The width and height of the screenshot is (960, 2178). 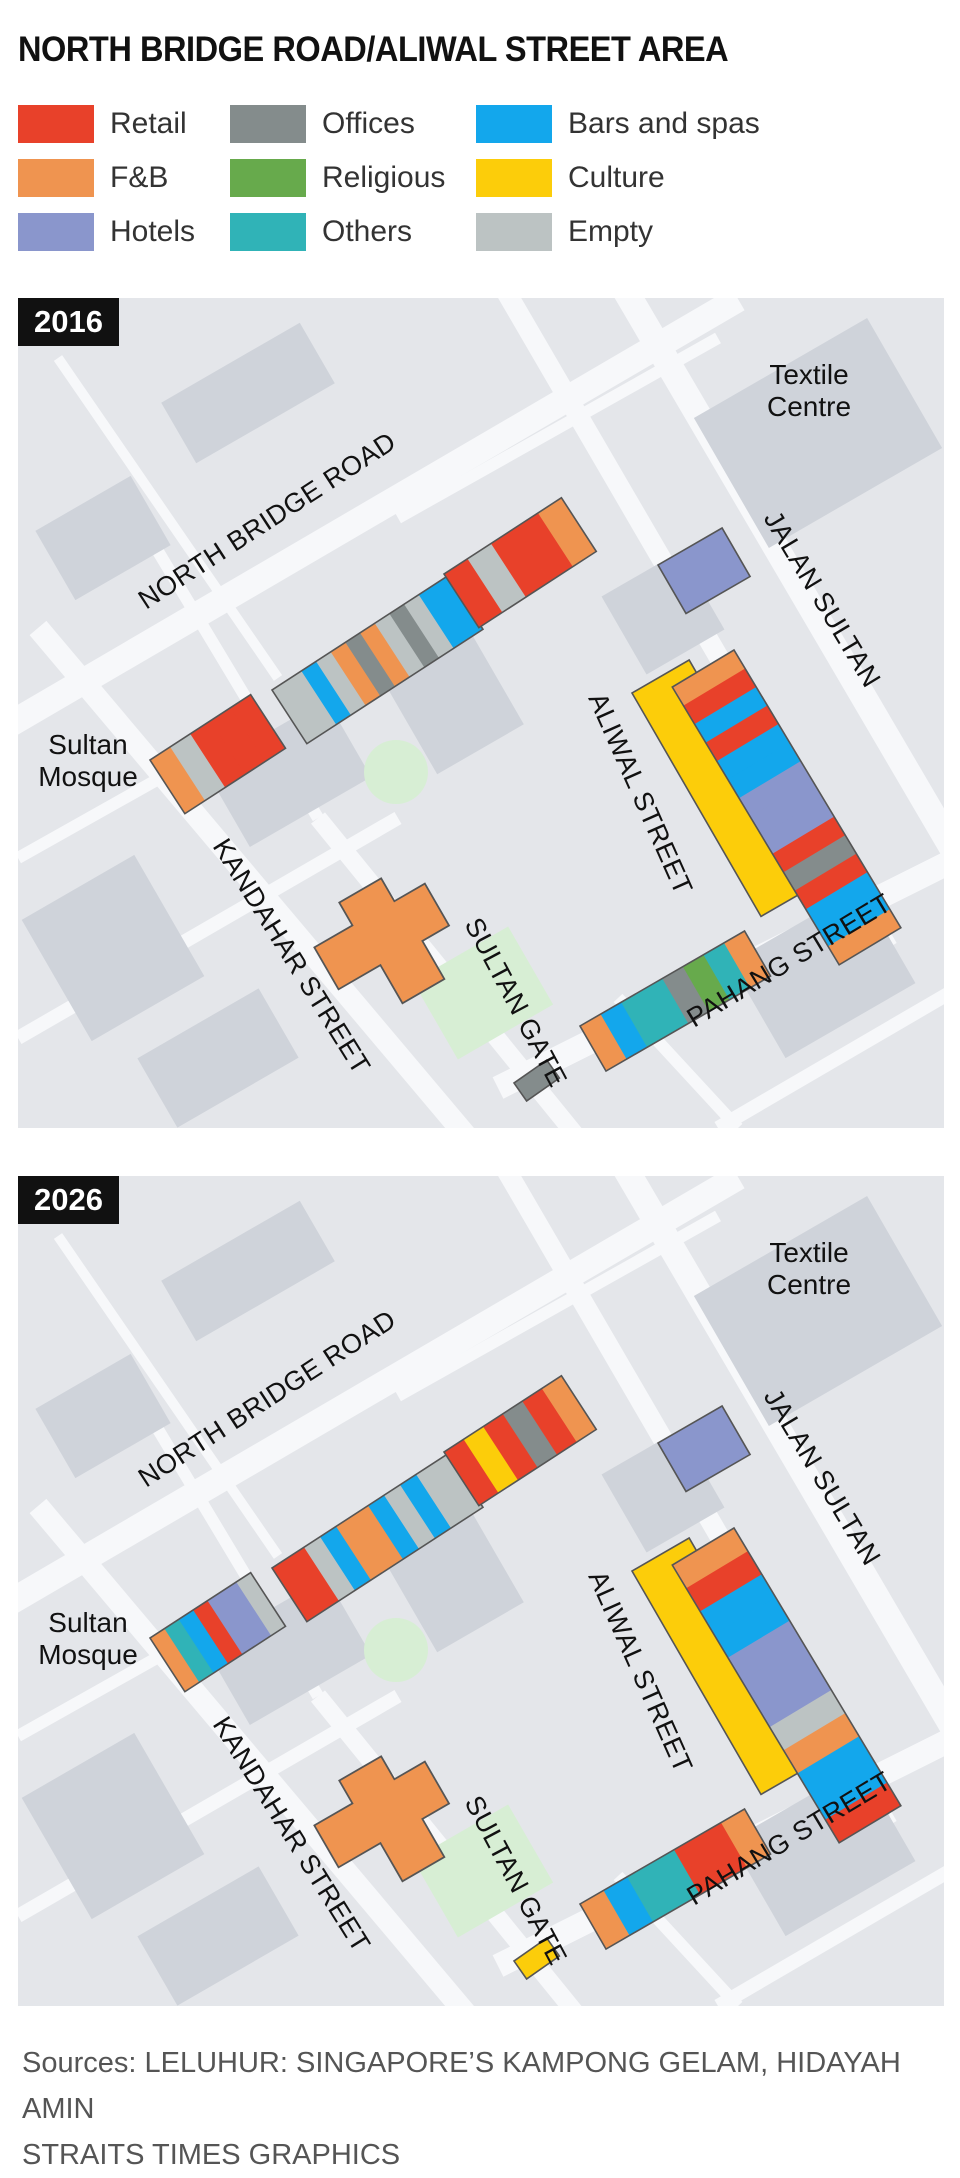 What do you see at coordinates (102, 124) in the screenshot?
I see `legend-item-retail: Retail` at bounding box center [102, 124].